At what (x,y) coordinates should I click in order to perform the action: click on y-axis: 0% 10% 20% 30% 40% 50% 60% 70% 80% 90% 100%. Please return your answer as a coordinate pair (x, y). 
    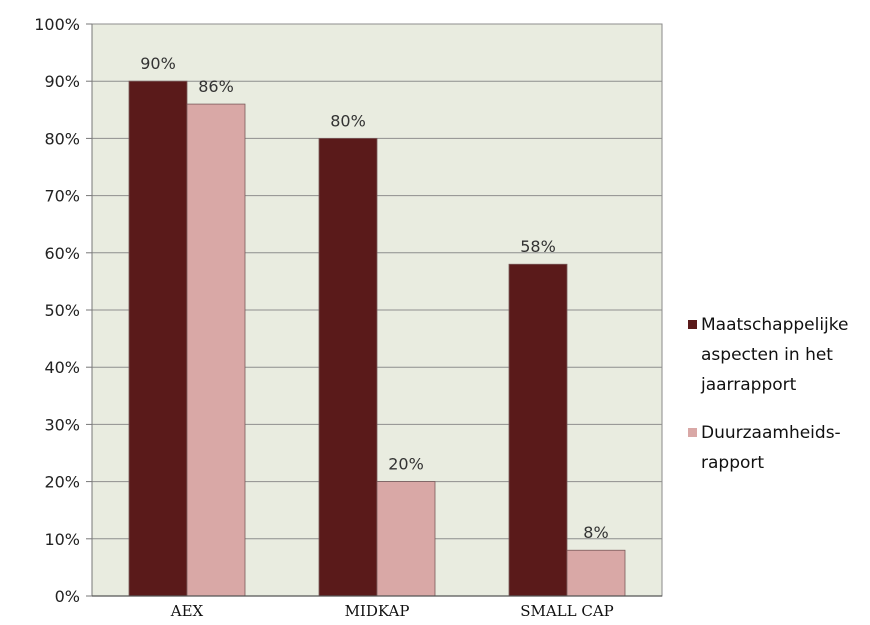
    Looking at the image, I should click on (63, 310).